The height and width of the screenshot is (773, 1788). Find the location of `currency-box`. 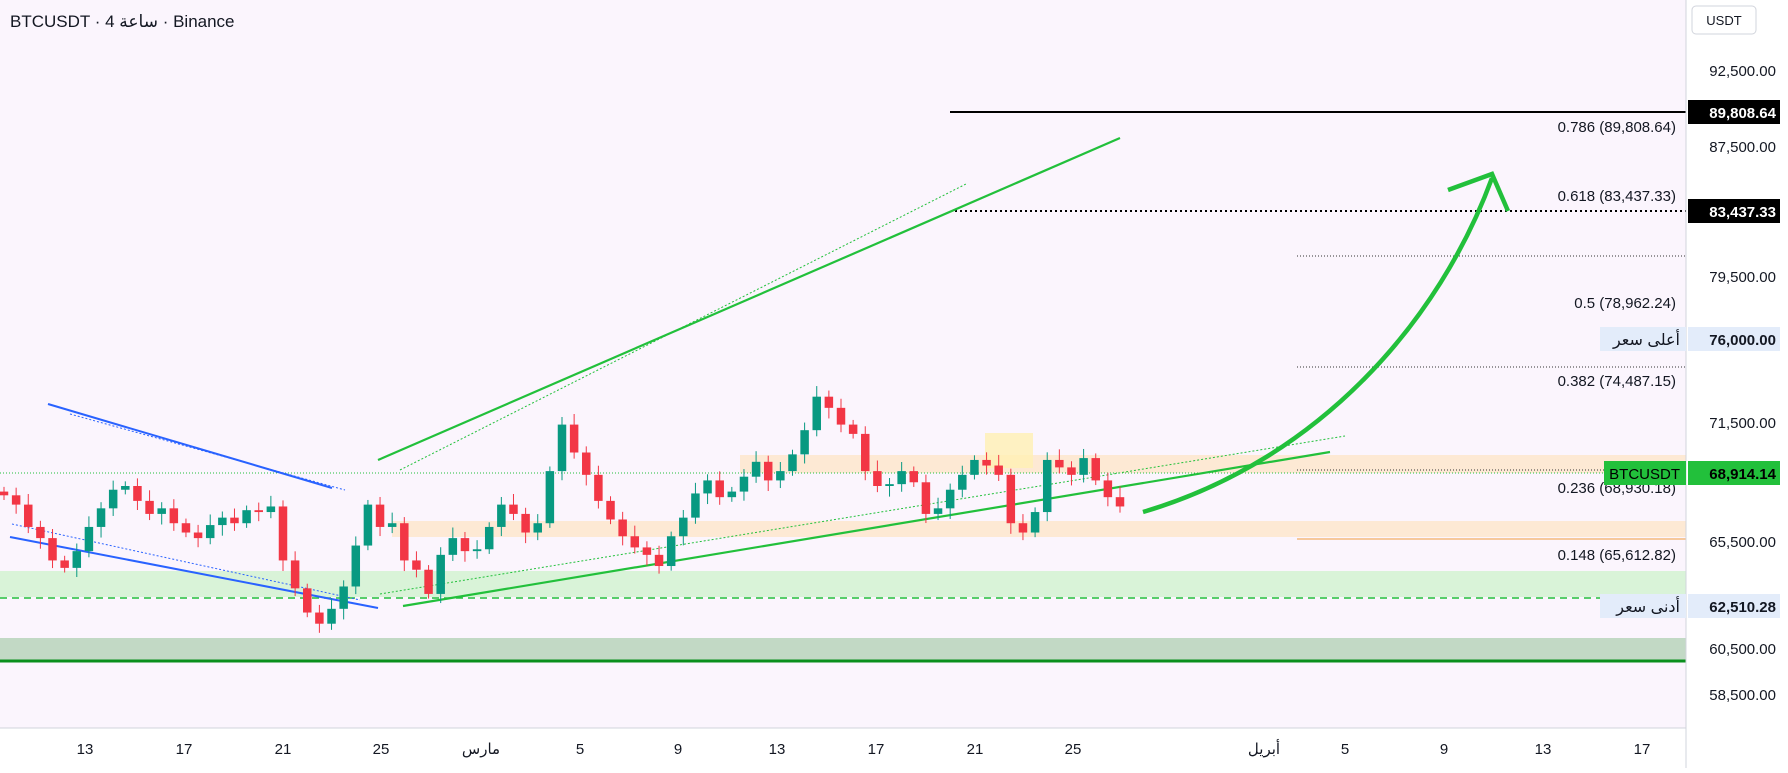

currency-box is located at coordinates (1724, 20).